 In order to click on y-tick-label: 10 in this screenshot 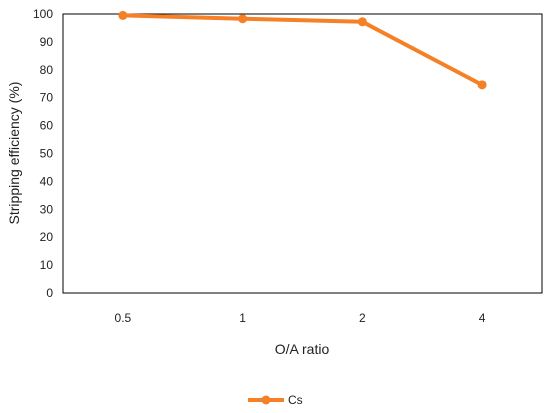, I will do `click(47, 265)`.